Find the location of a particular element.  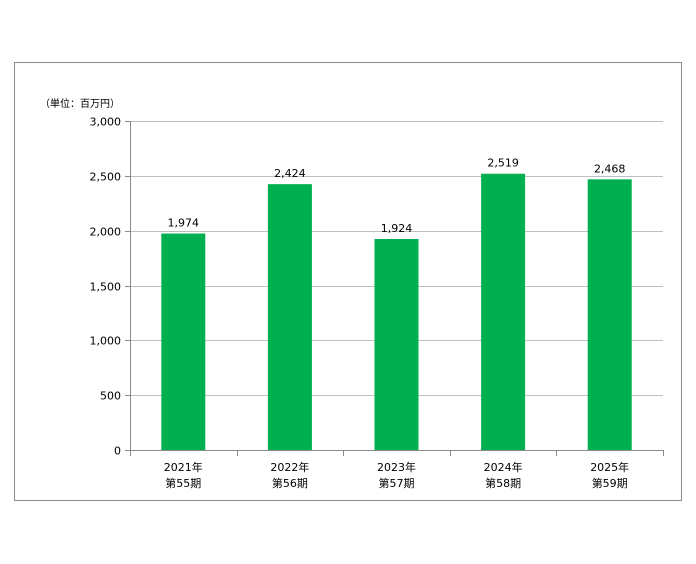

x-category-label: 2023年 is located at coordinates (396, 467).